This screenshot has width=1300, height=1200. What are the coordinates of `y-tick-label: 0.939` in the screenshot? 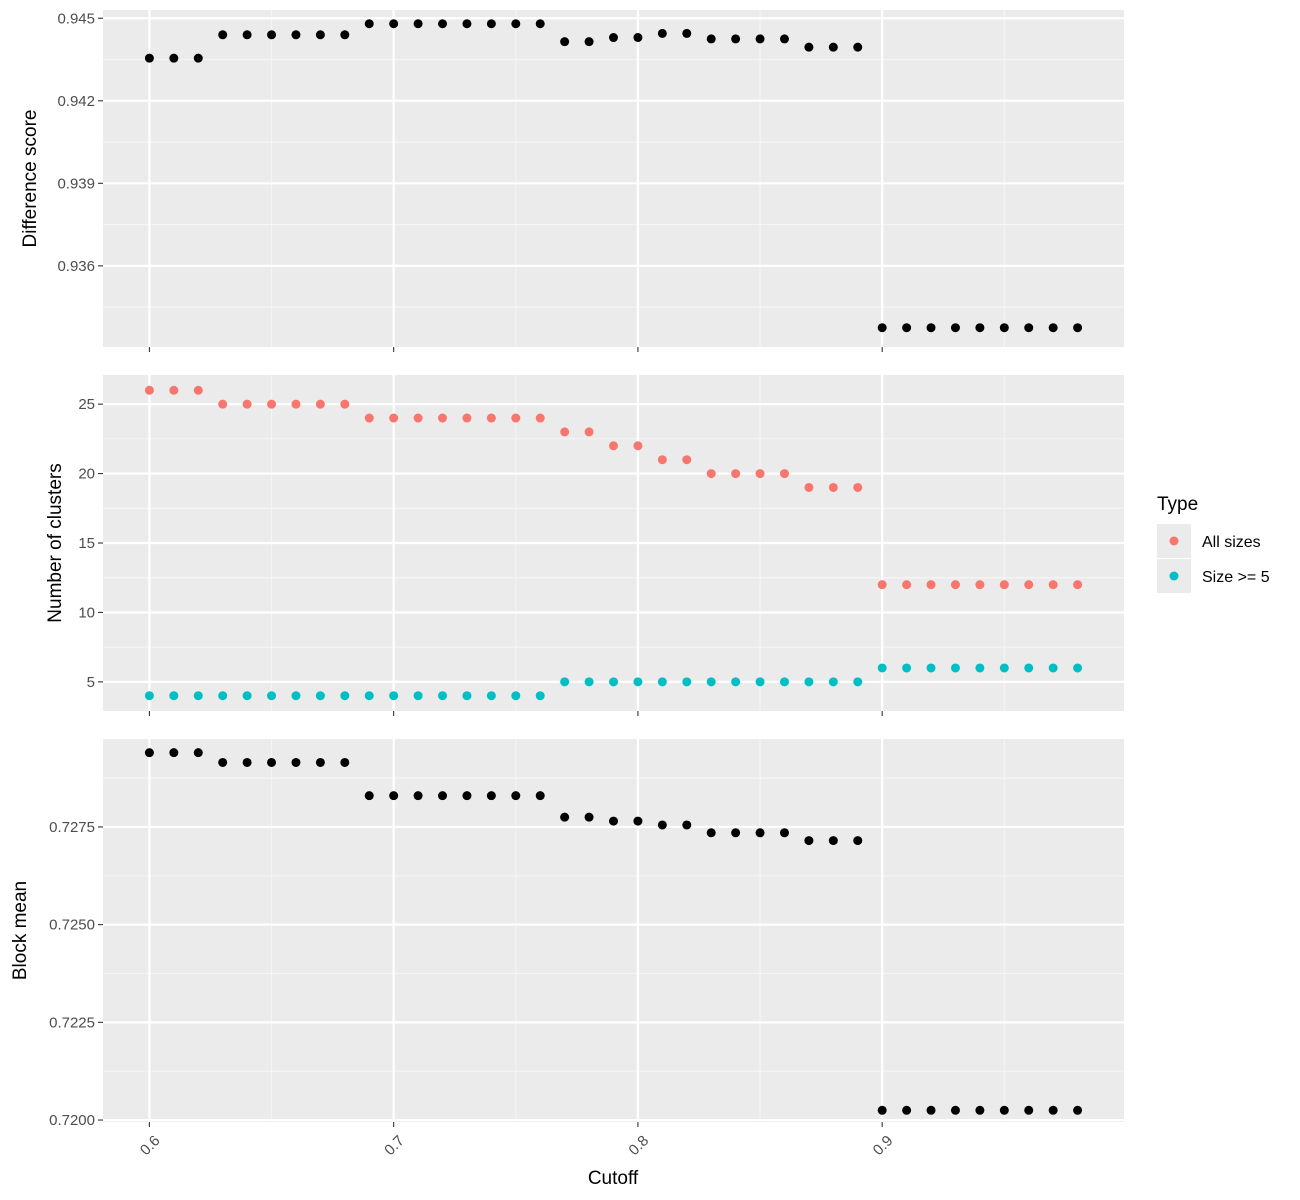 It's located at (76, 183).